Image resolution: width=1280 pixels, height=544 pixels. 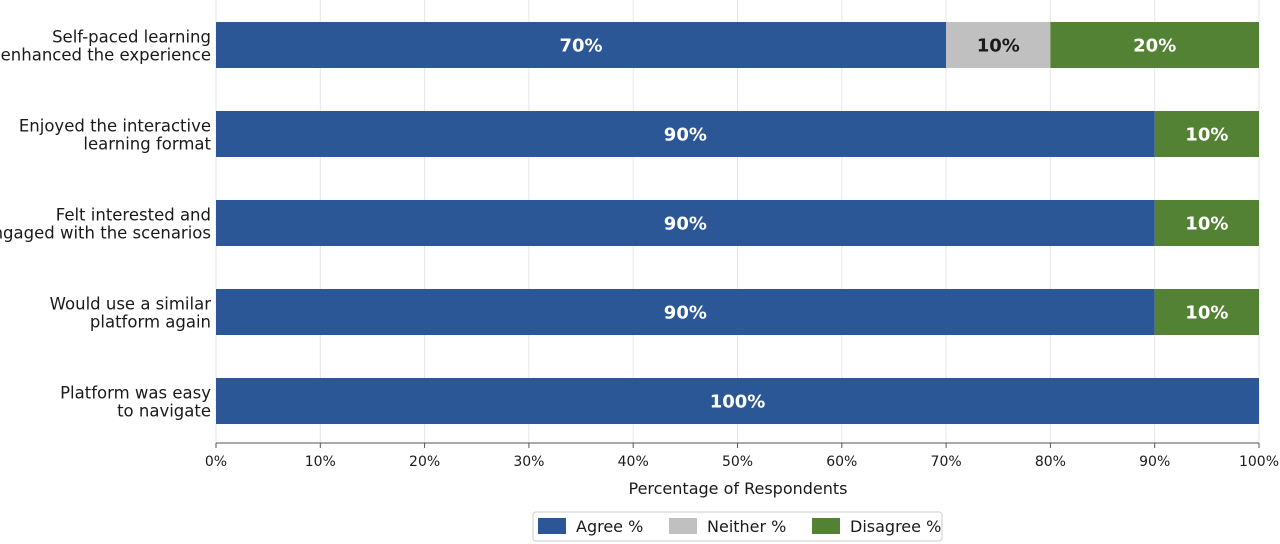 I want to click on x-axis-title: Percentage of Respondents, so click(x=737, y=488).